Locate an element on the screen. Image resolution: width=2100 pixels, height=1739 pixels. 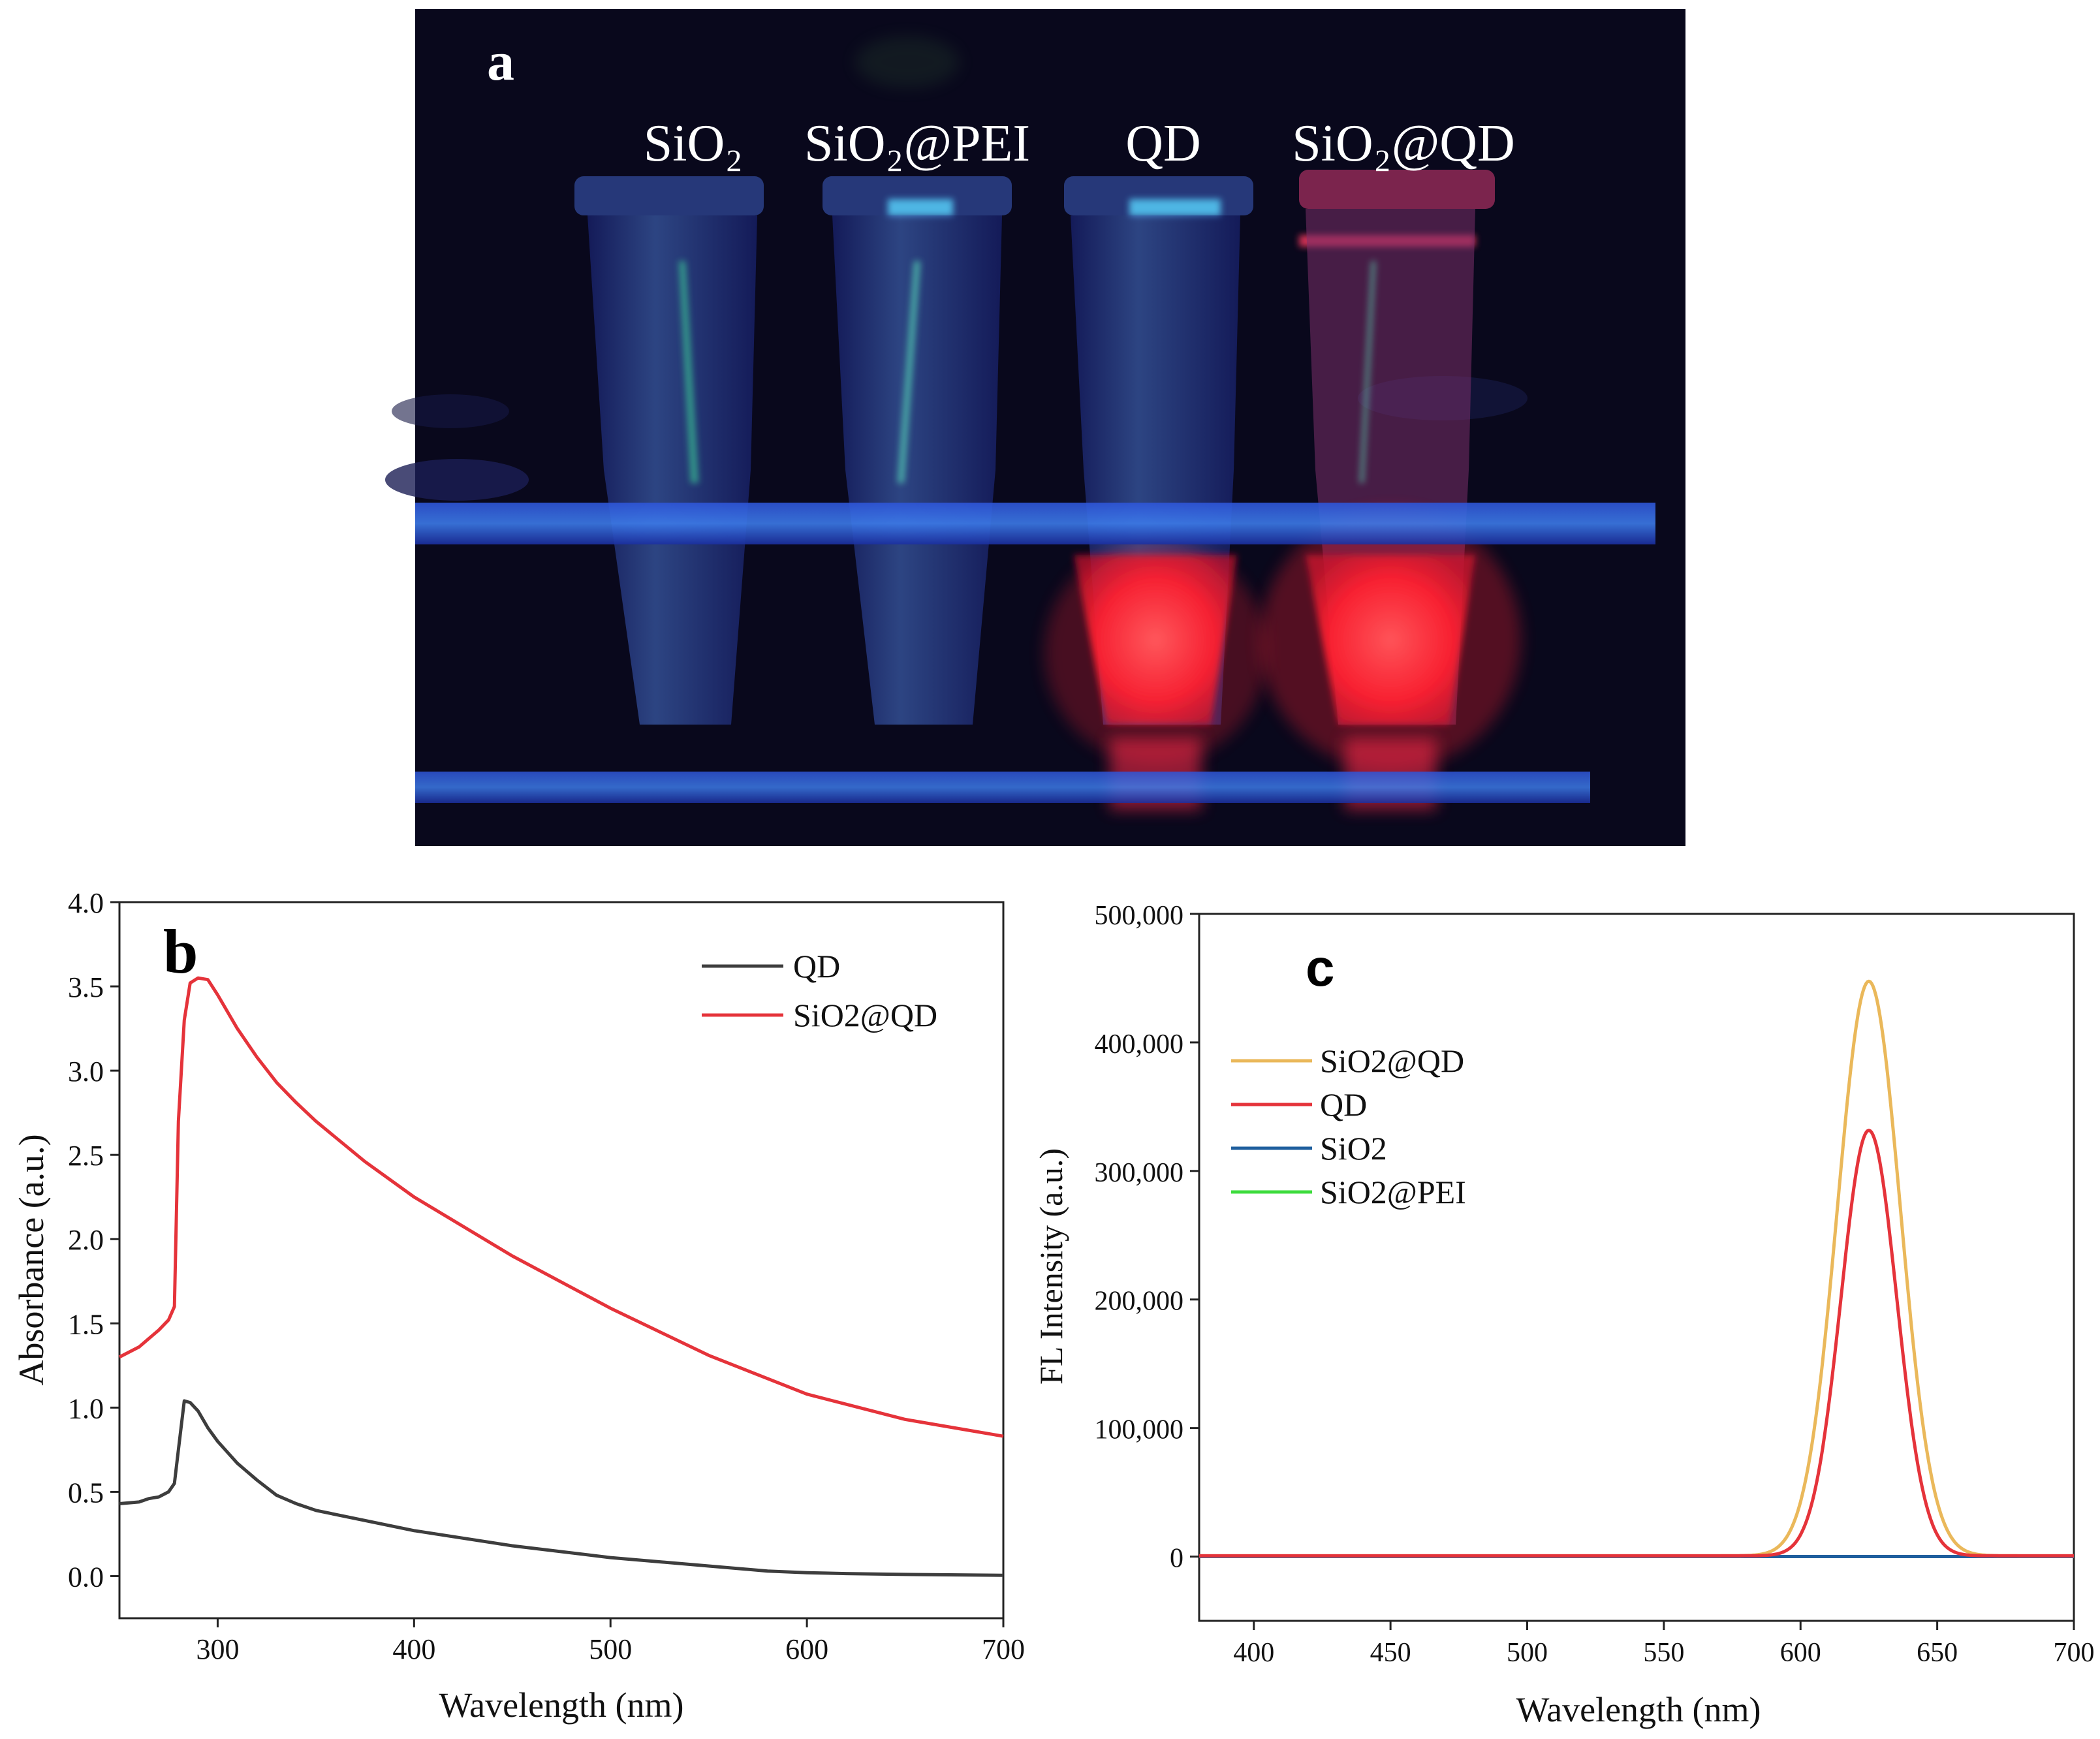
y-tick-label: 300,000 is located at coordinates (1139, 1173).